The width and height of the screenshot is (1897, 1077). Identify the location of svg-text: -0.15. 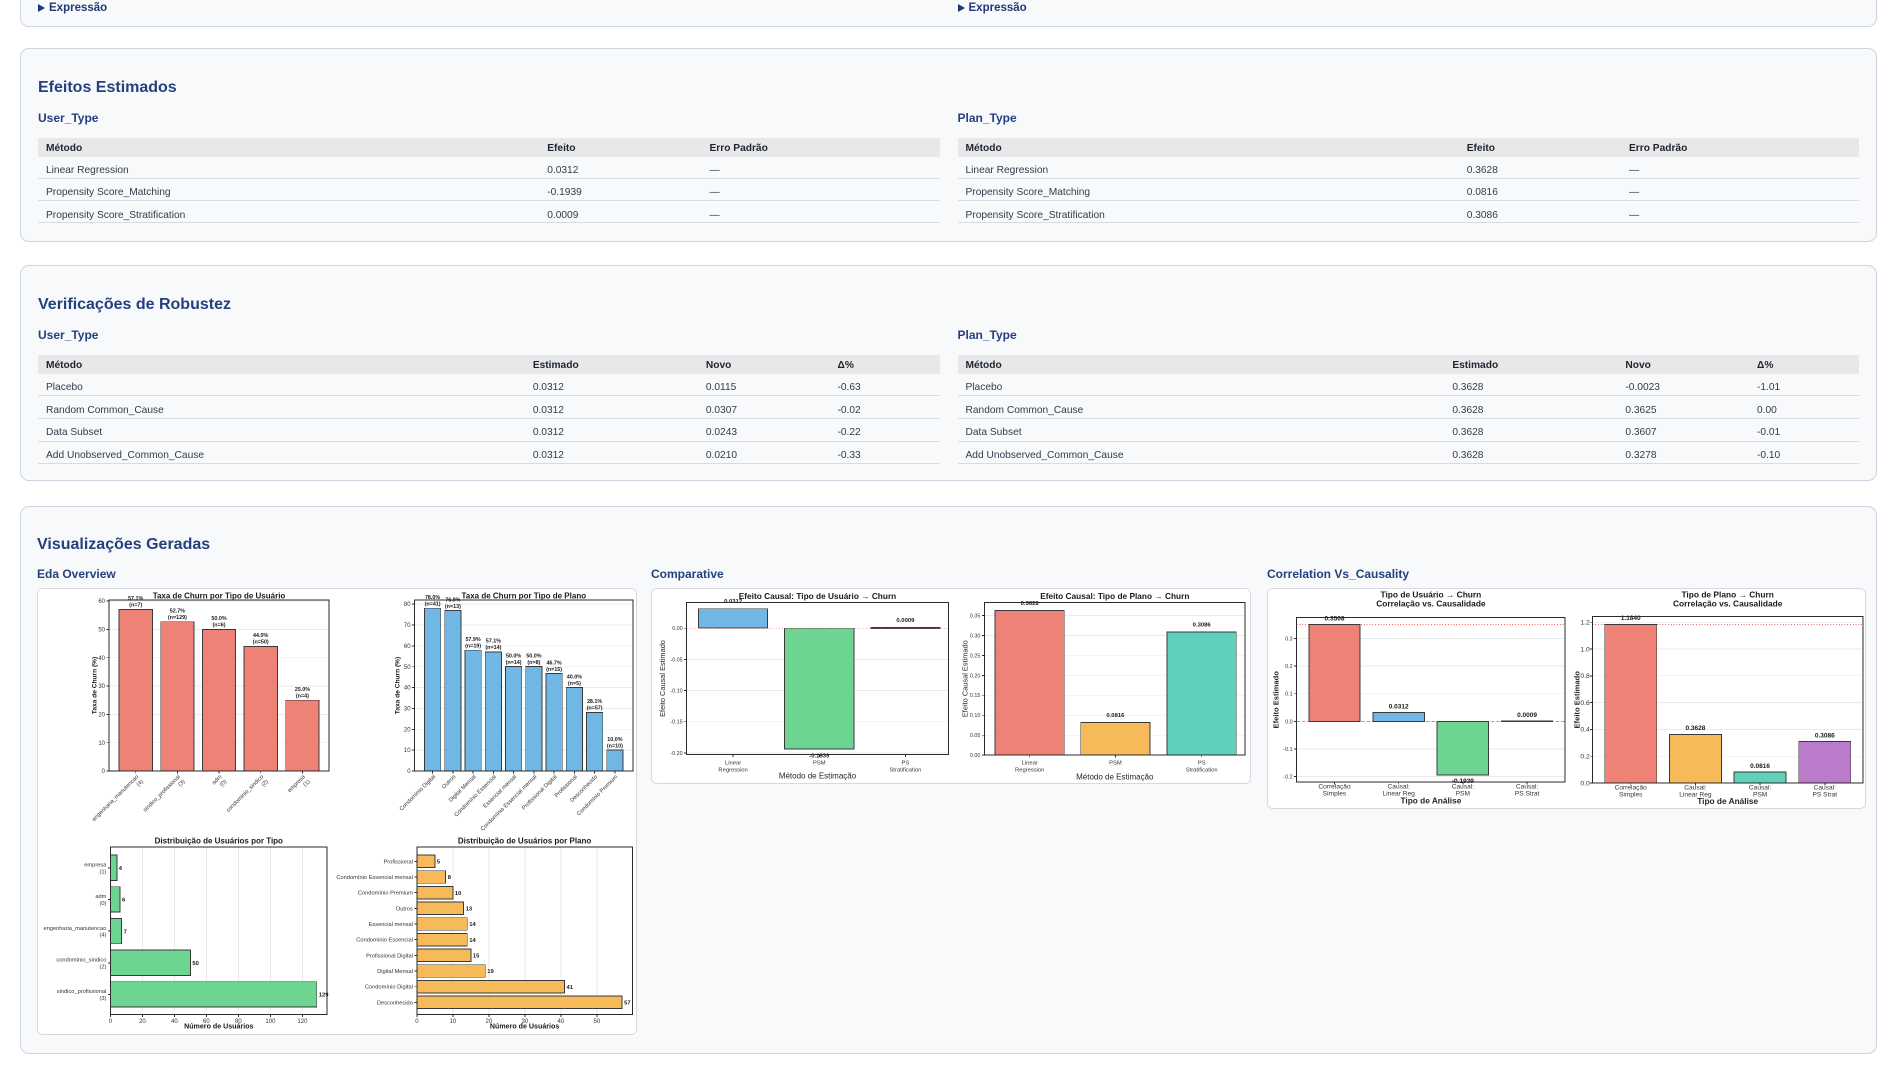
(676, 723).